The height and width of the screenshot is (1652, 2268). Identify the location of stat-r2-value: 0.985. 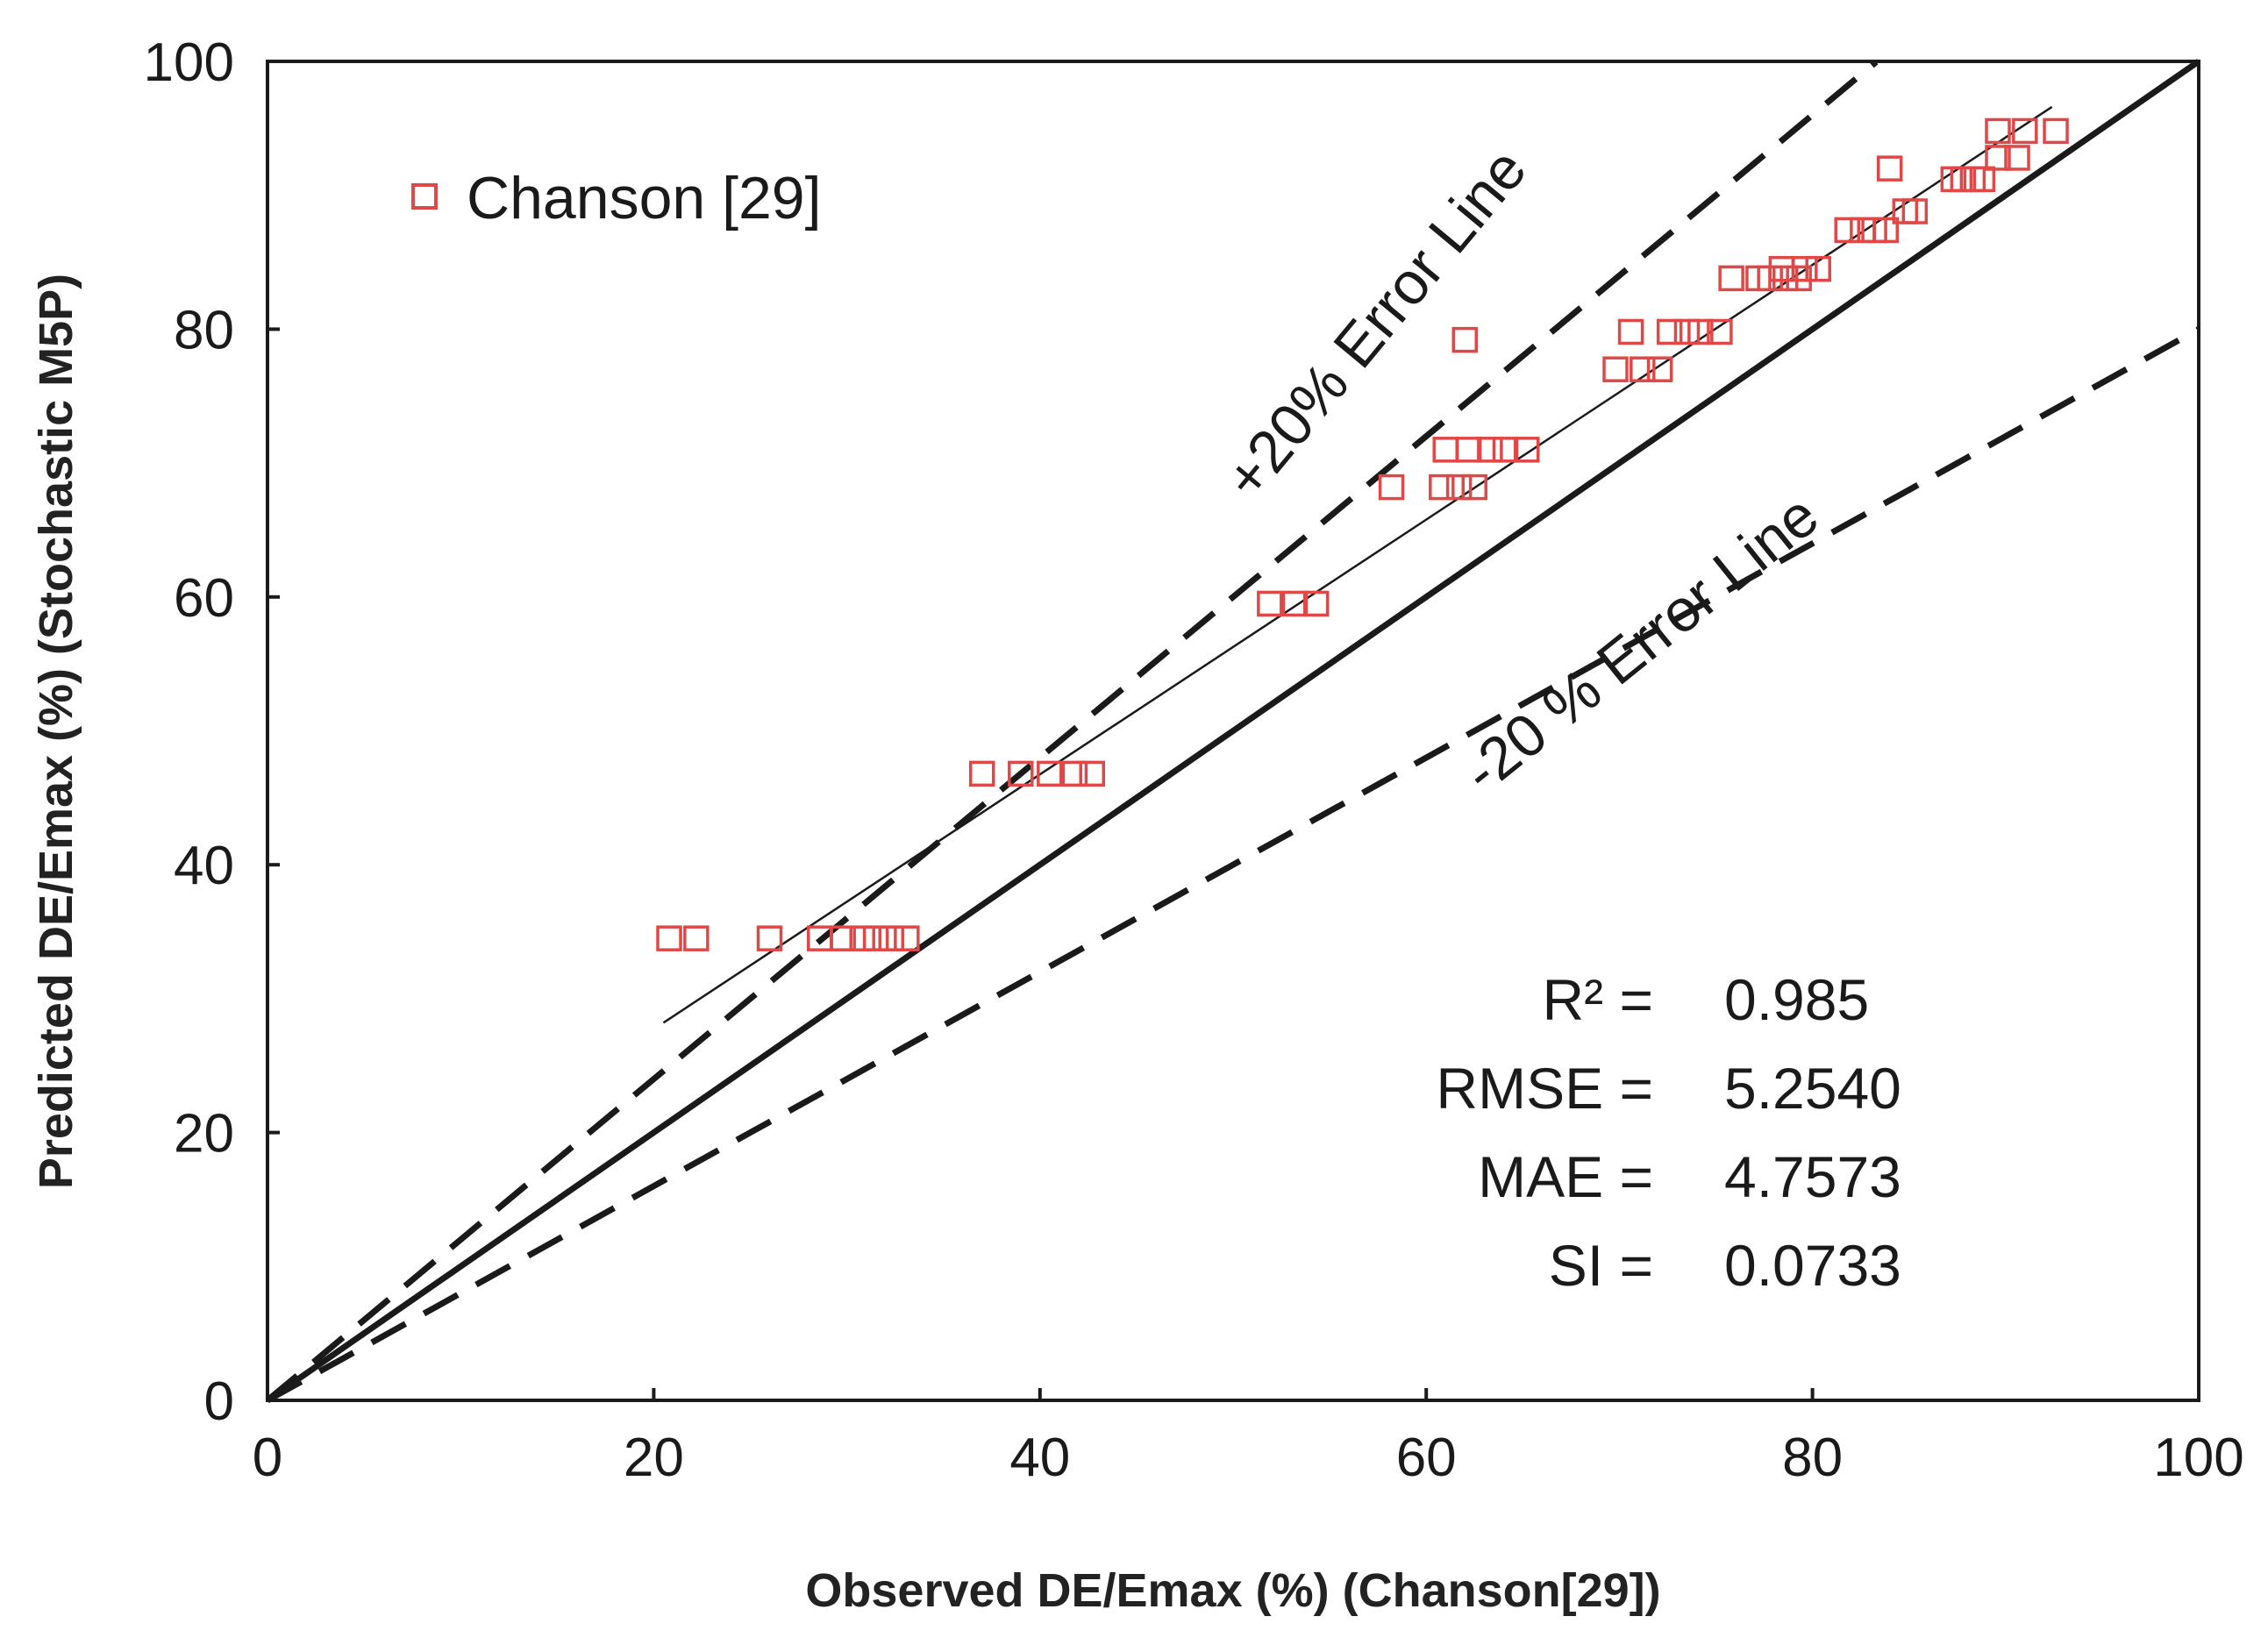
(1797, 999).